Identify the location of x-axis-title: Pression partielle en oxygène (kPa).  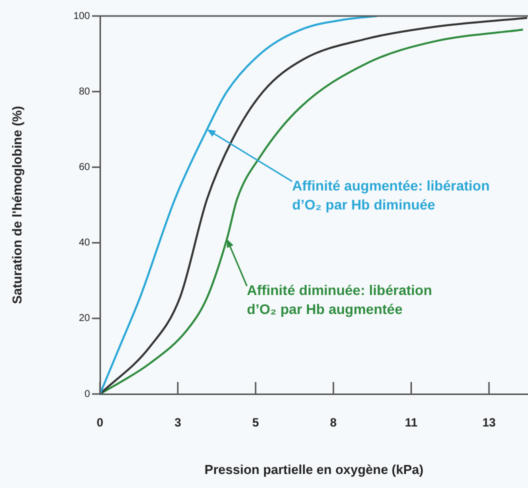
(314, 469).